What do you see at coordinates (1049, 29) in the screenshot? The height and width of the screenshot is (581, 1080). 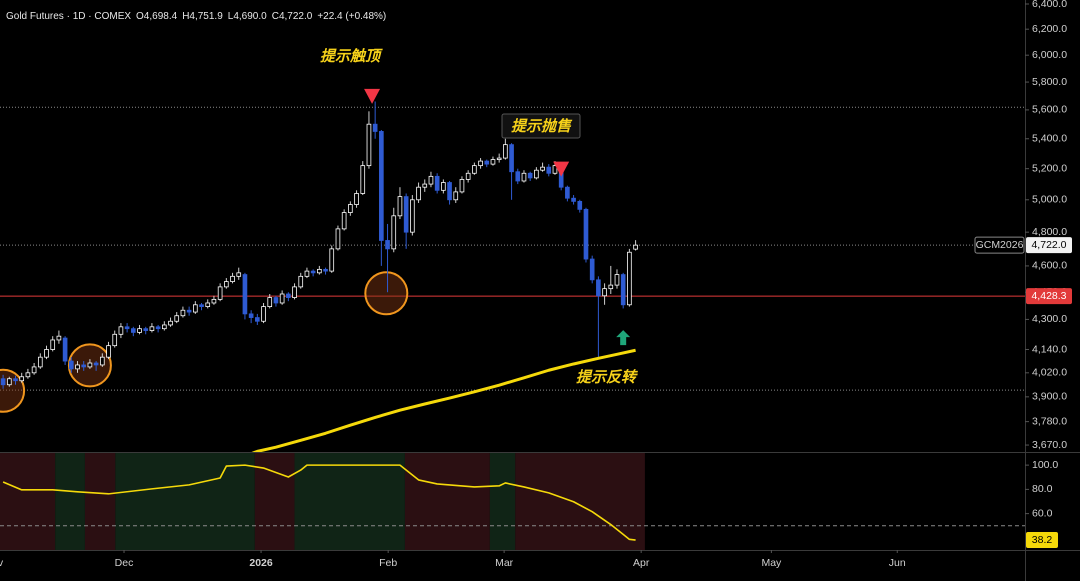 I see `price-axis-tick-label: 6,200.0` at bounding box center [1049, 29].